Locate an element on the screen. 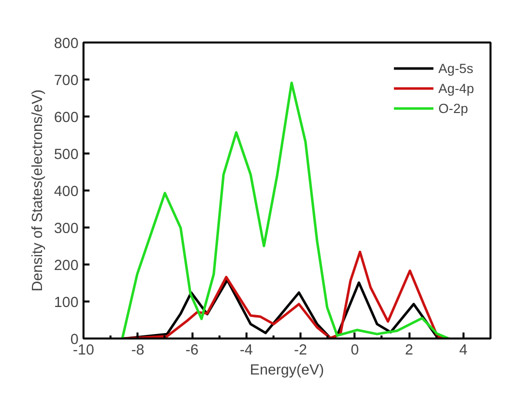 This screenshot has width=516, height=397. y-tick-label: 400 is located at coordinates (66, 192).